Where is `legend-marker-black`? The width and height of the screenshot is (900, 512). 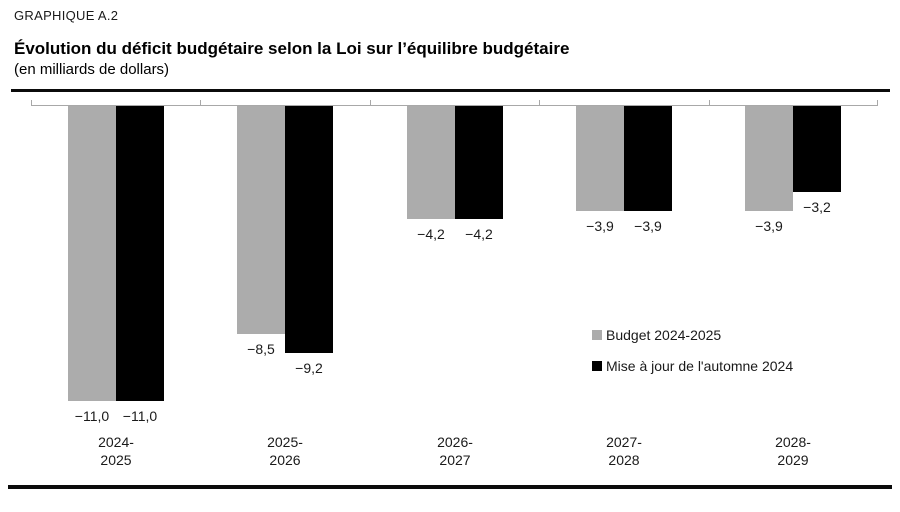
legend-marker-black is located at coordinates (597, 366).